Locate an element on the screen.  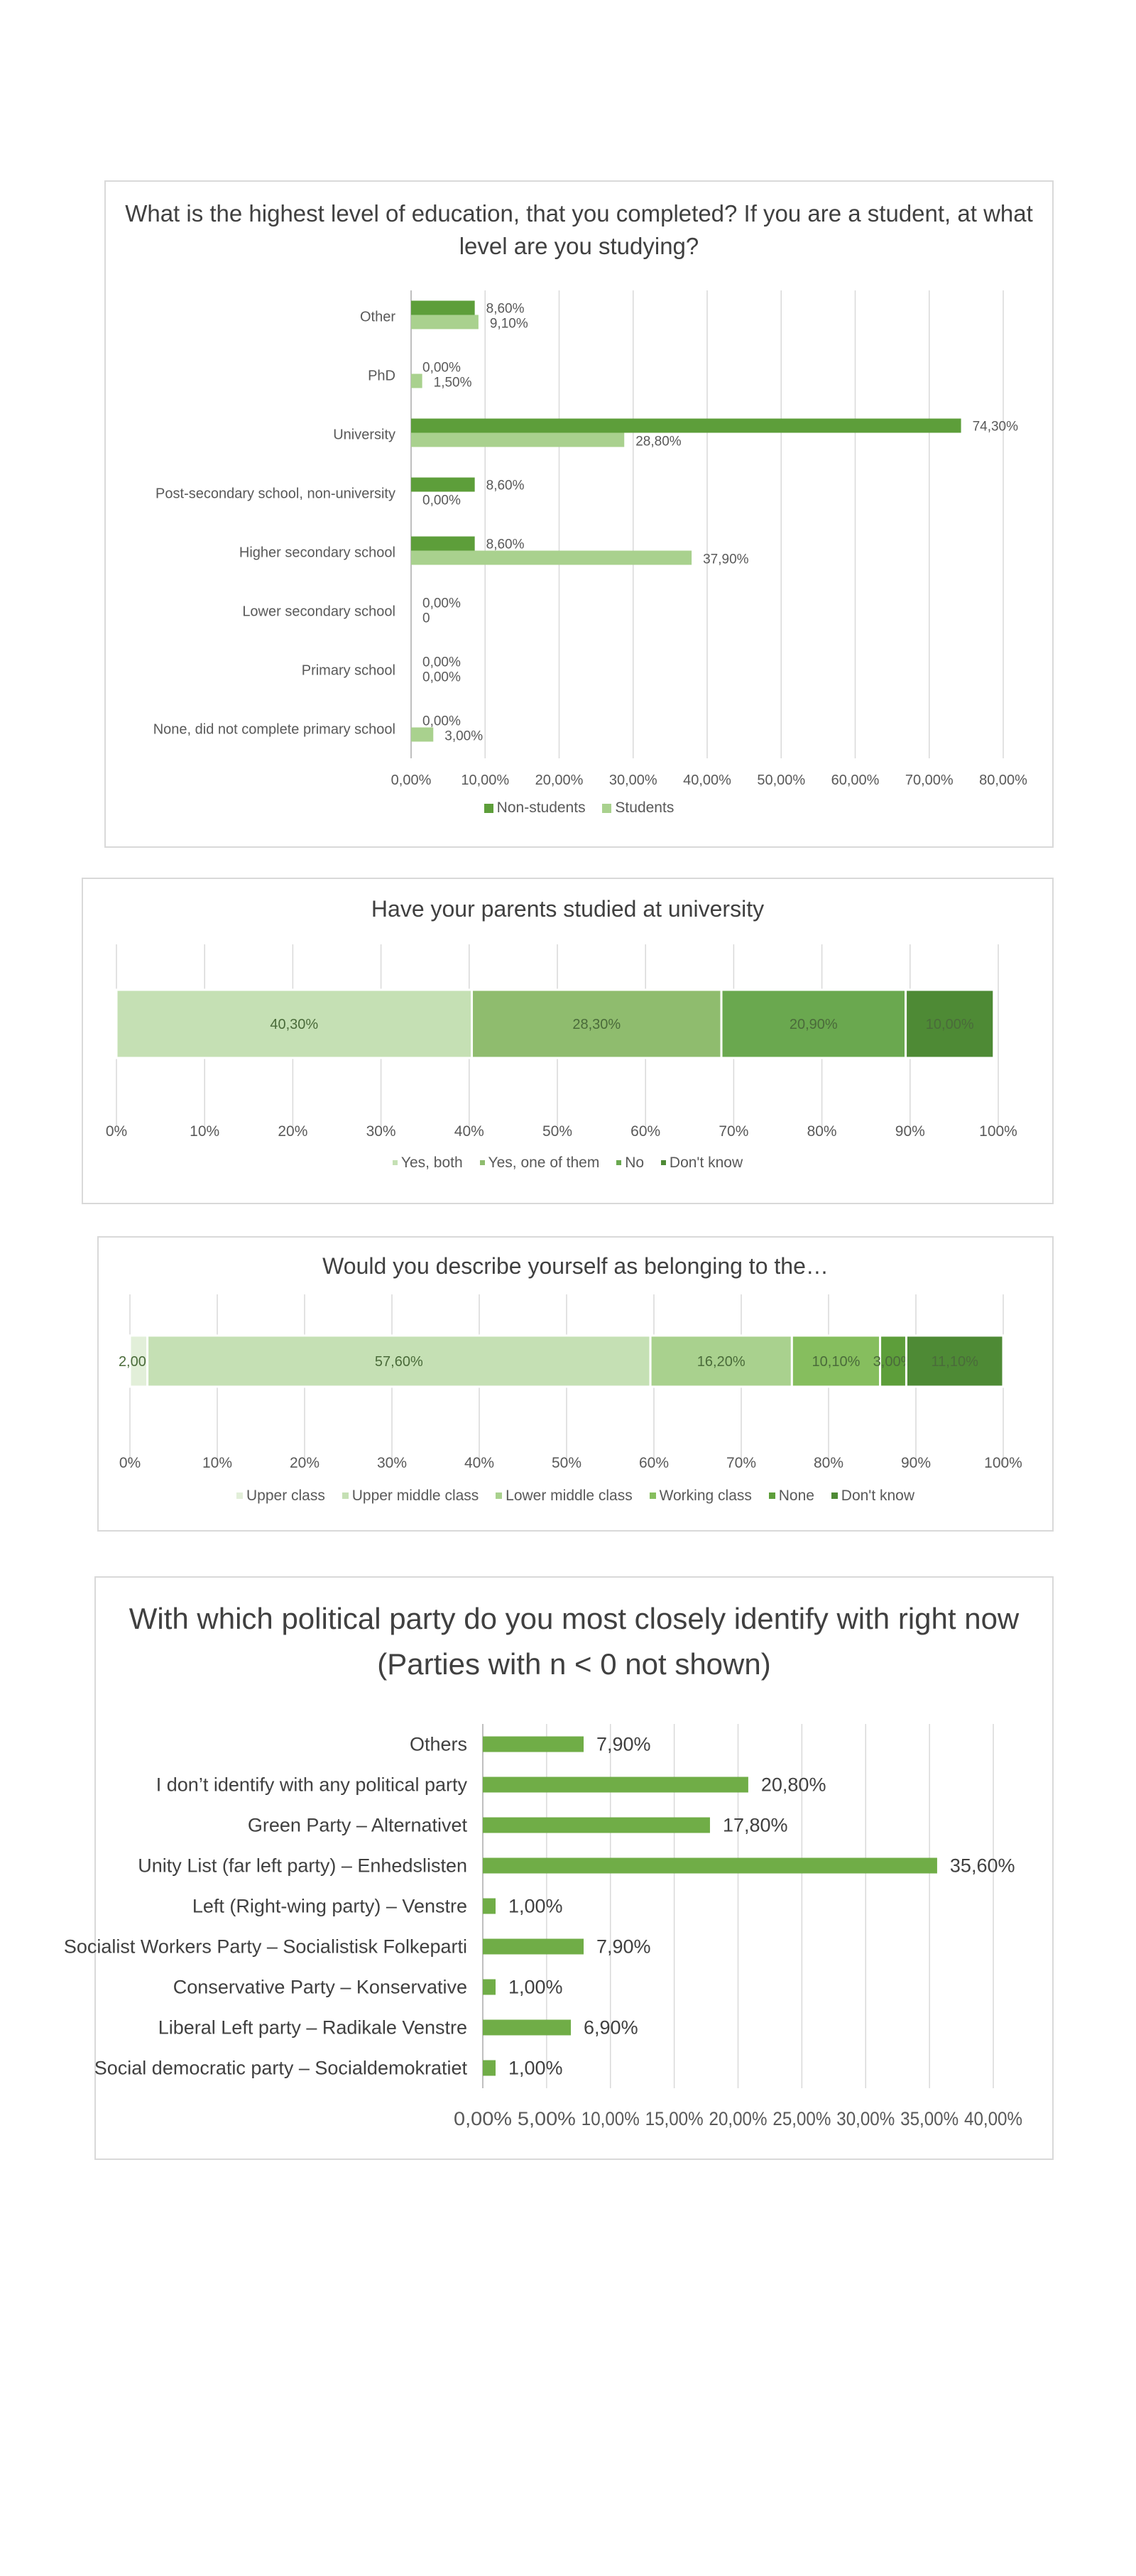
x-tick-label: 80% is located at coordinates (822, 1131).